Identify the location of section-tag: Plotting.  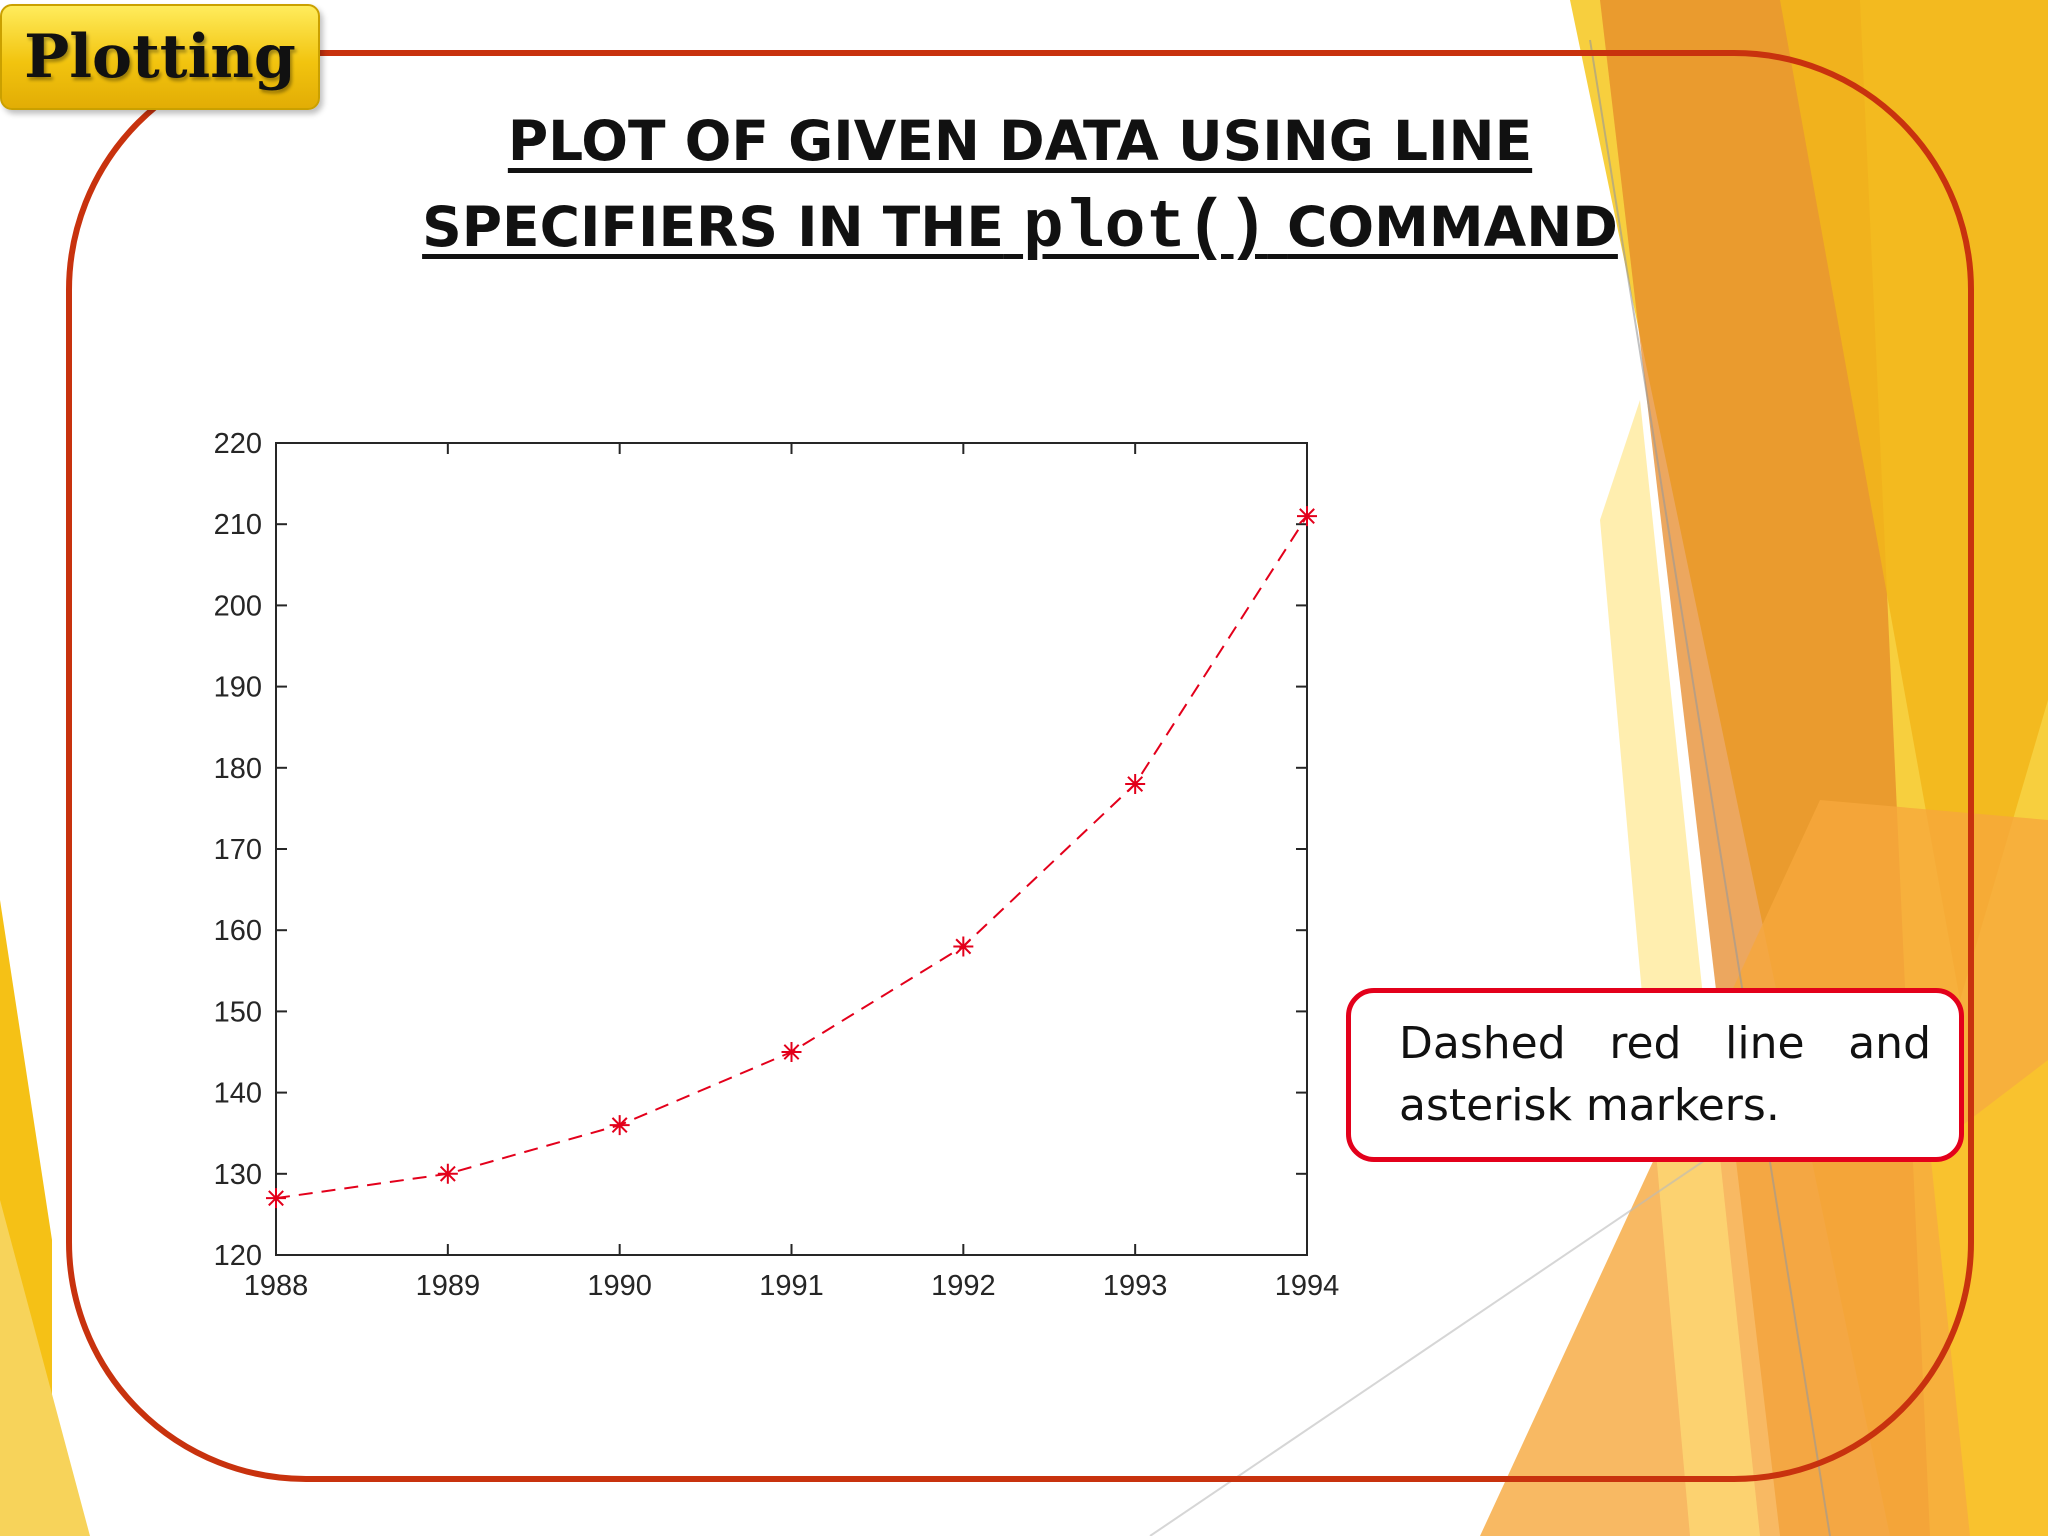
(160, 57).